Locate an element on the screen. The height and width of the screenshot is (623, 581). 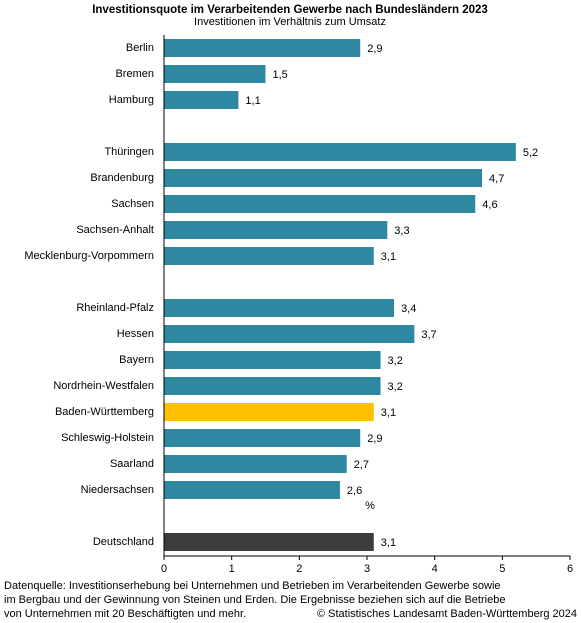
y-tick-label: Sachsen-Anhalt is located at coordinates (115, 230).